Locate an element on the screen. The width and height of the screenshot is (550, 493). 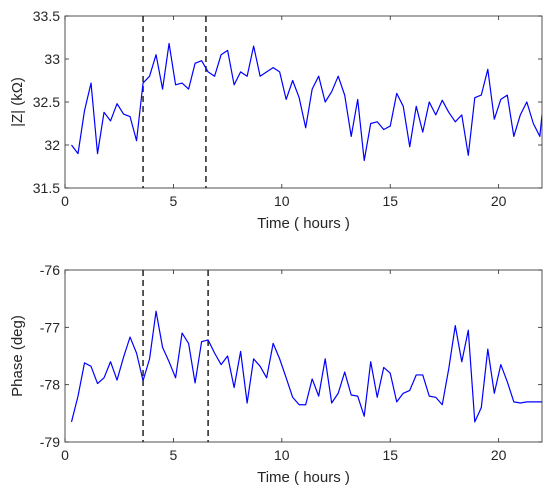
y-tick-label: 33 is located at coordinates (52, 59).